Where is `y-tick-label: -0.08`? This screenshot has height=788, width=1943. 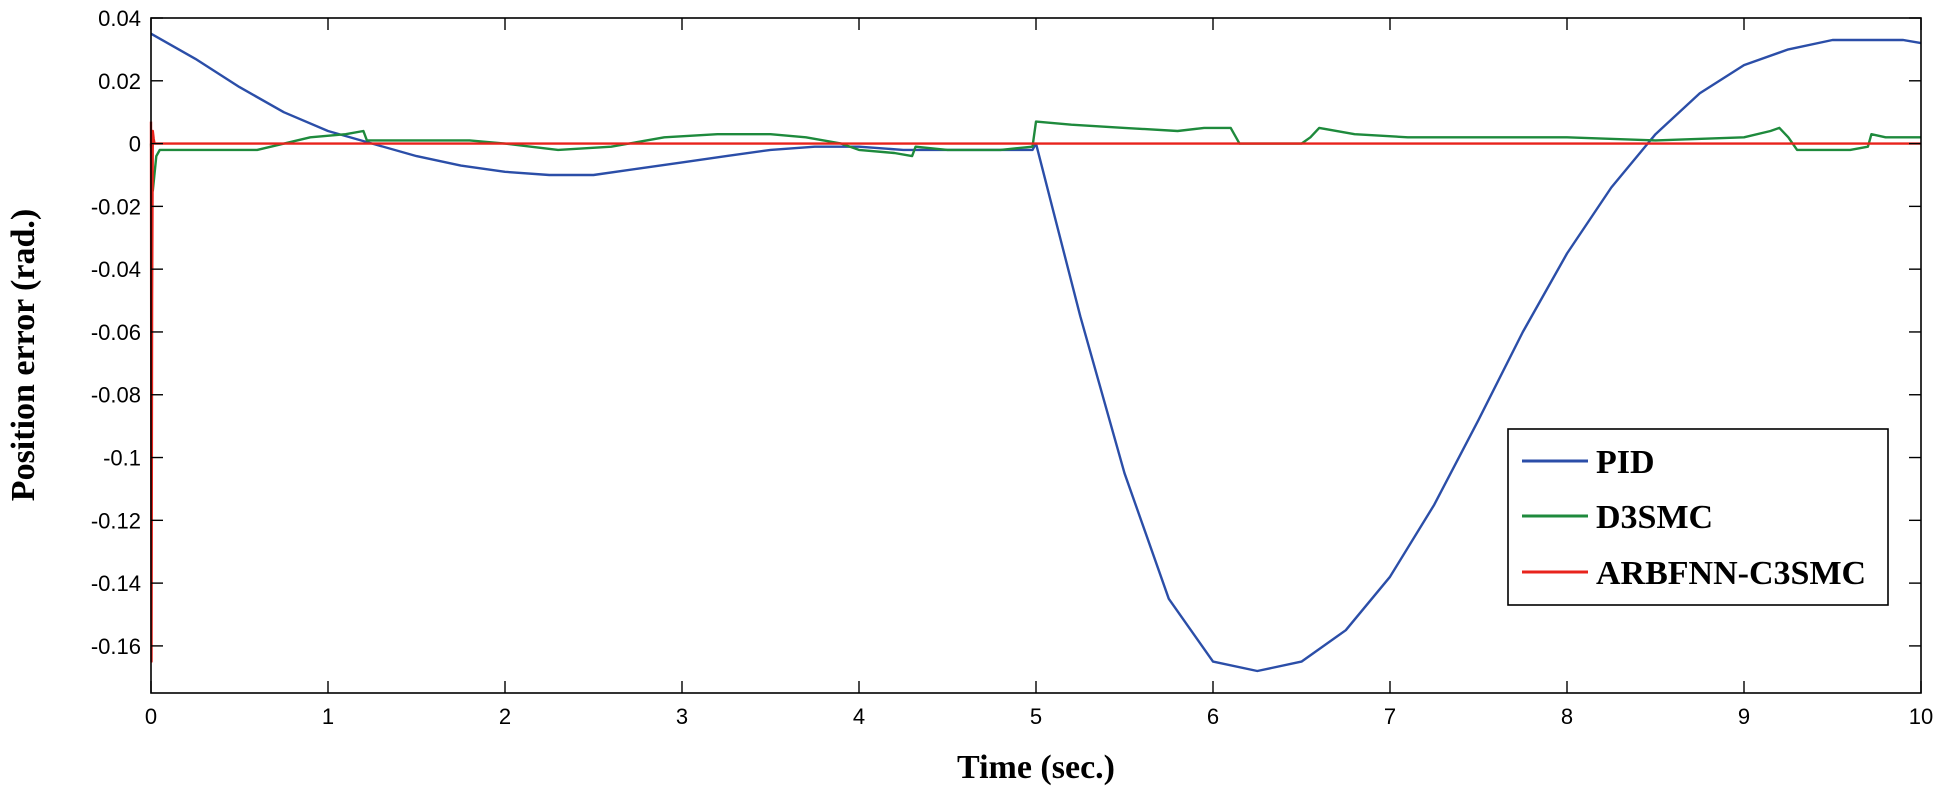 y-tick-label: -0.08 is located at coordinates (116, 395).